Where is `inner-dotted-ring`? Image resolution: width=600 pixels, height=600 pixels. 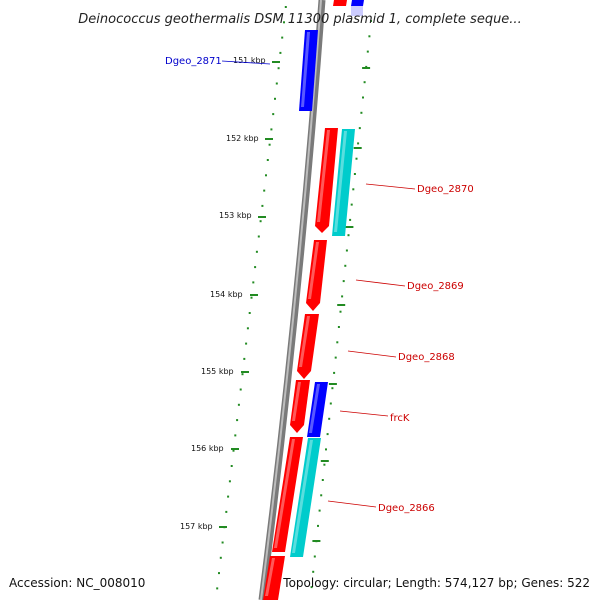
inner-dotted-ring is located at coordinates (341, 304).